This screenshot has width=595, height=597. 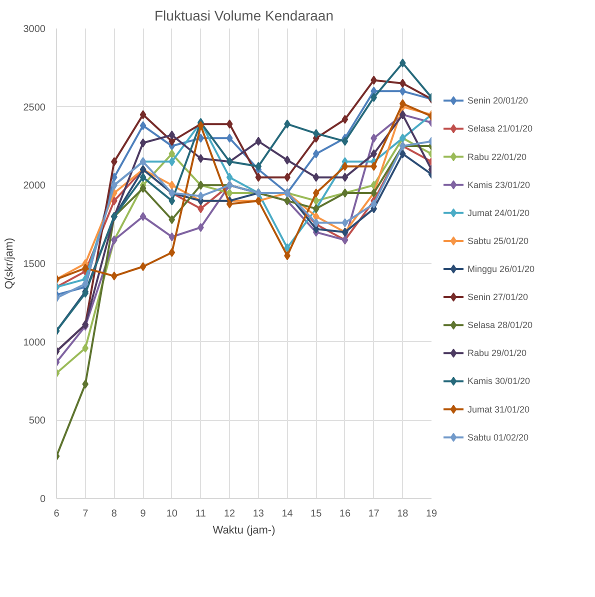 I want to click on x-tick-label: 9, so click(x=143, y=514).